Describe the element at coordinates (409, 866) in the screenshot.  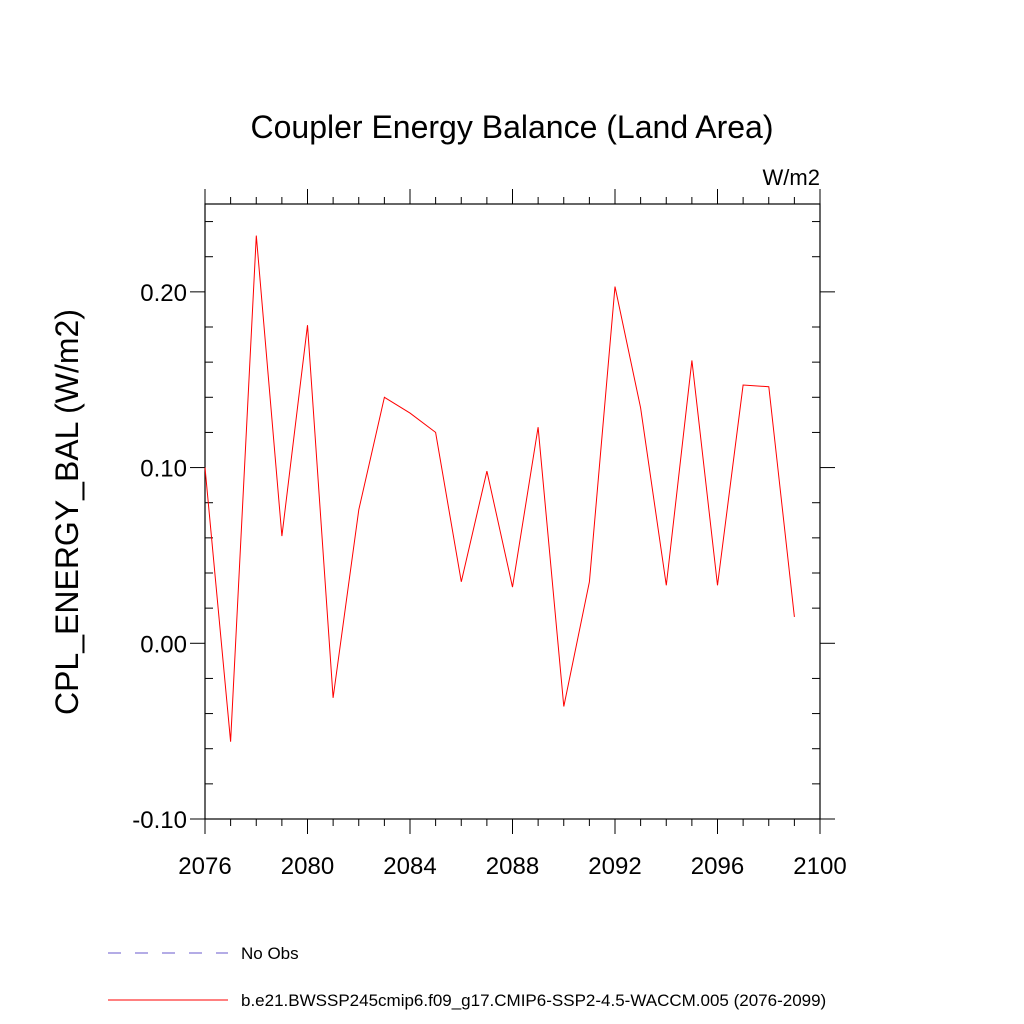
I see `x-tick-label: 2084` at that location.